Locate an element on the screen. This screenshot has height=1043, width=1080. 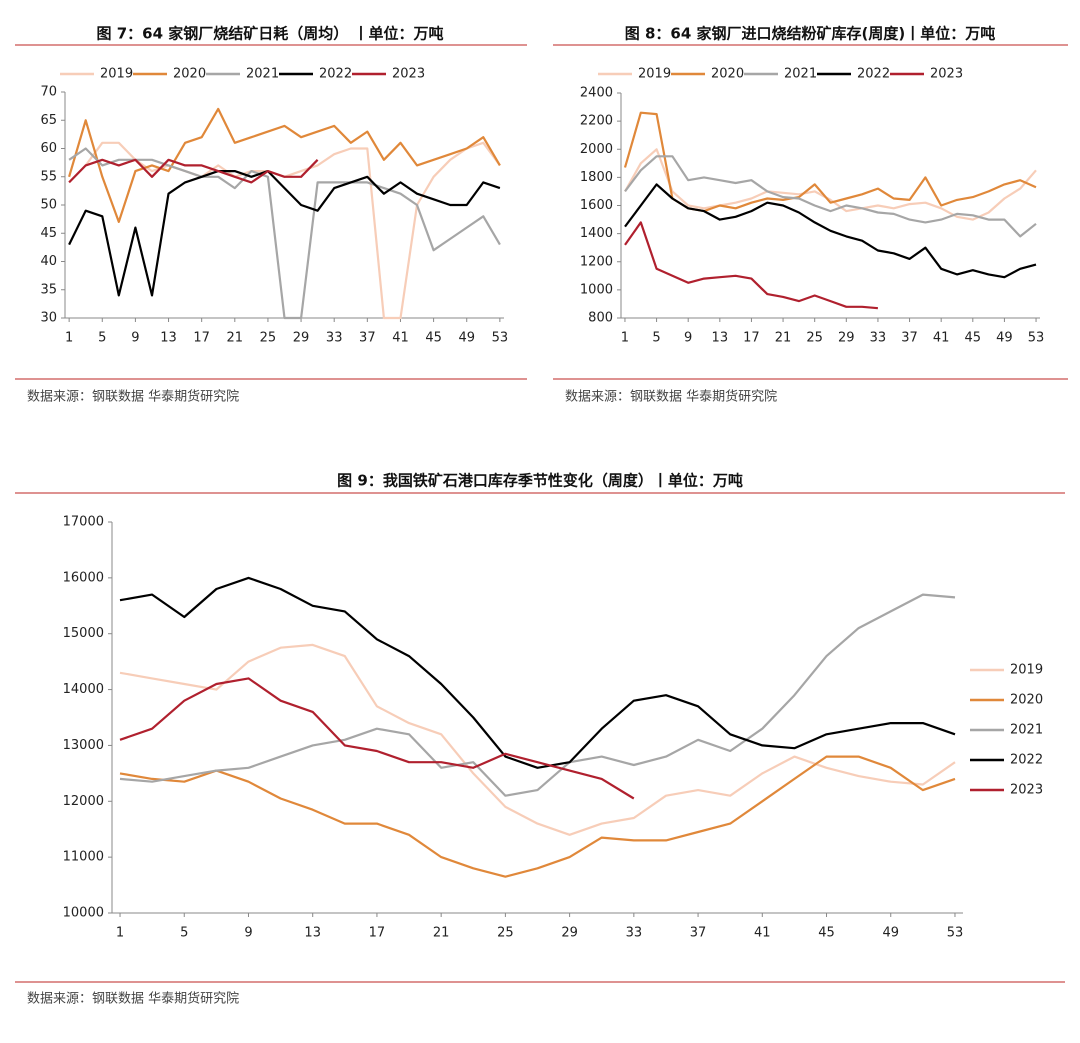
y-tick-label: 1400 is located at coordinates (596, 233).